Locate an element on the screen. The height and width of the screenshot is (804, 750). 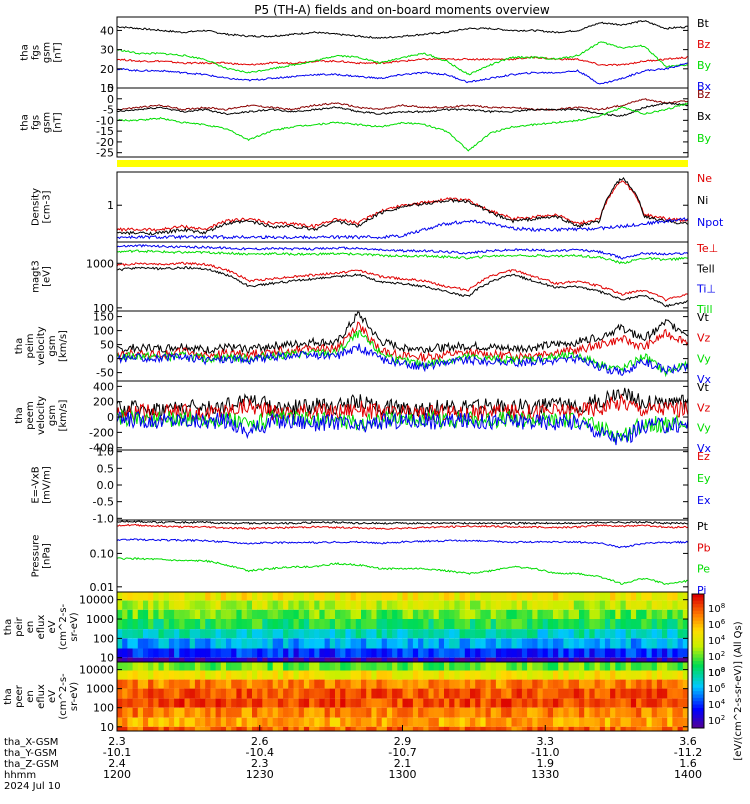
series-Bx is located at coordinates (402, 73).